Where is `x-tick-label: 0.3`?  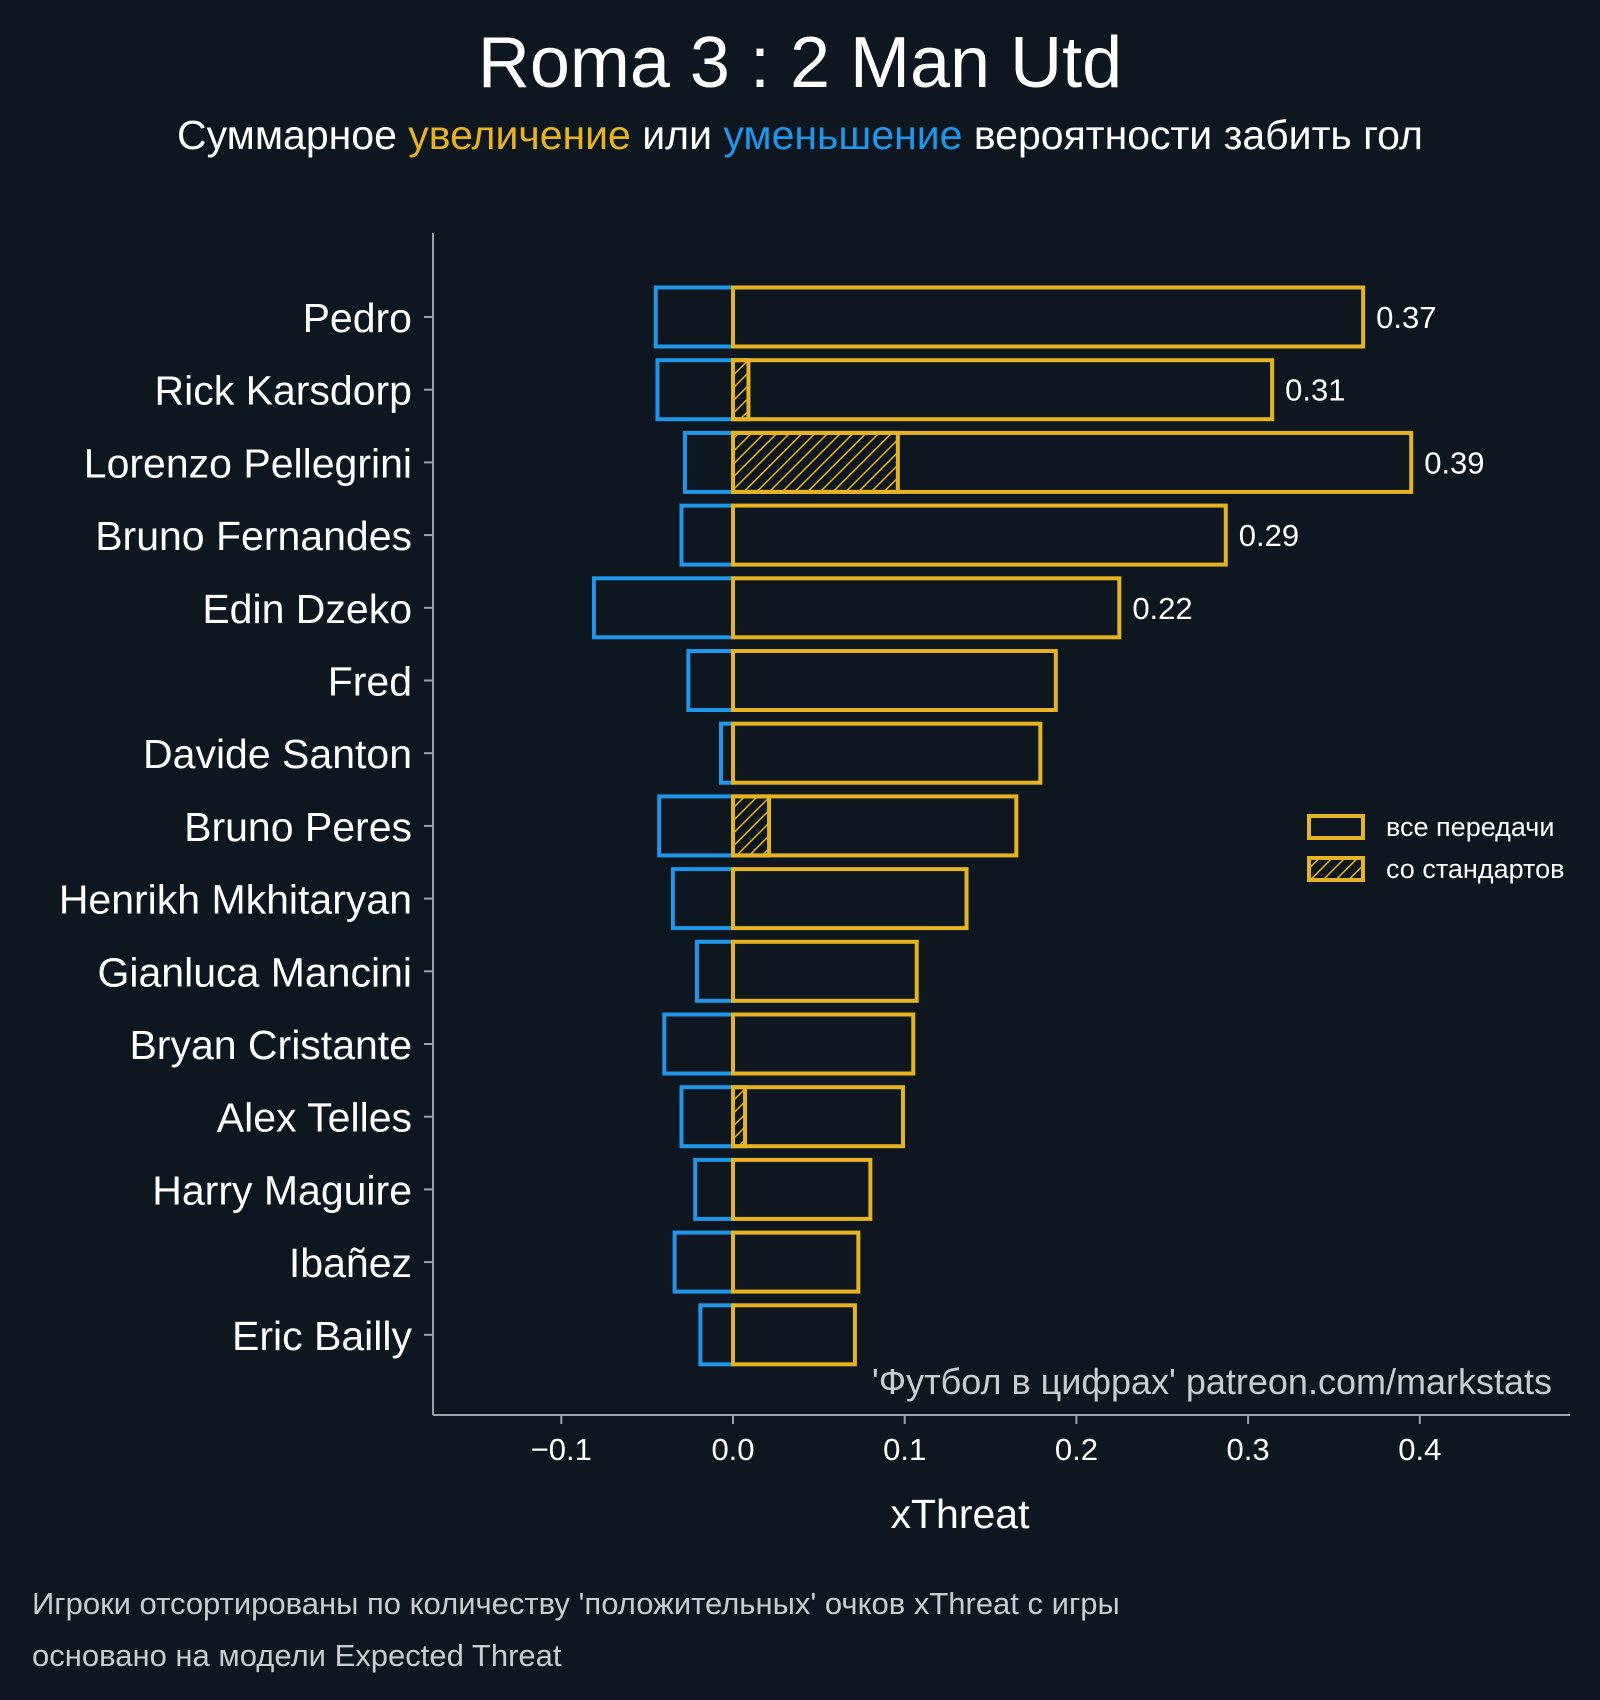
x-tick-label: 0.3 is located at coordinates (1248, 1449).